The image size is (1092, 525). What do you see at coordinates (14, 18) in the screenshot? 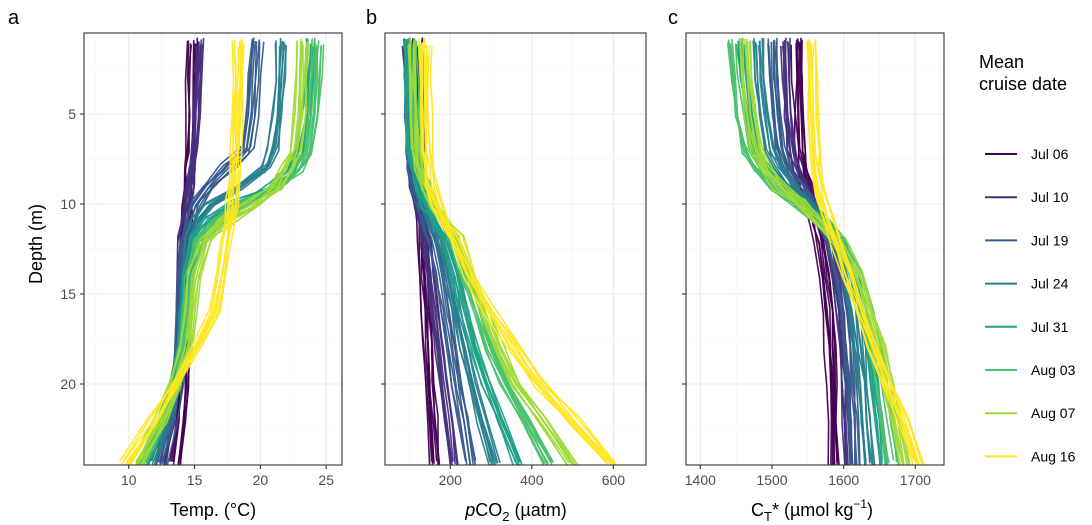
I see `panel-letter-a: a` at bounding box center [14, 18].